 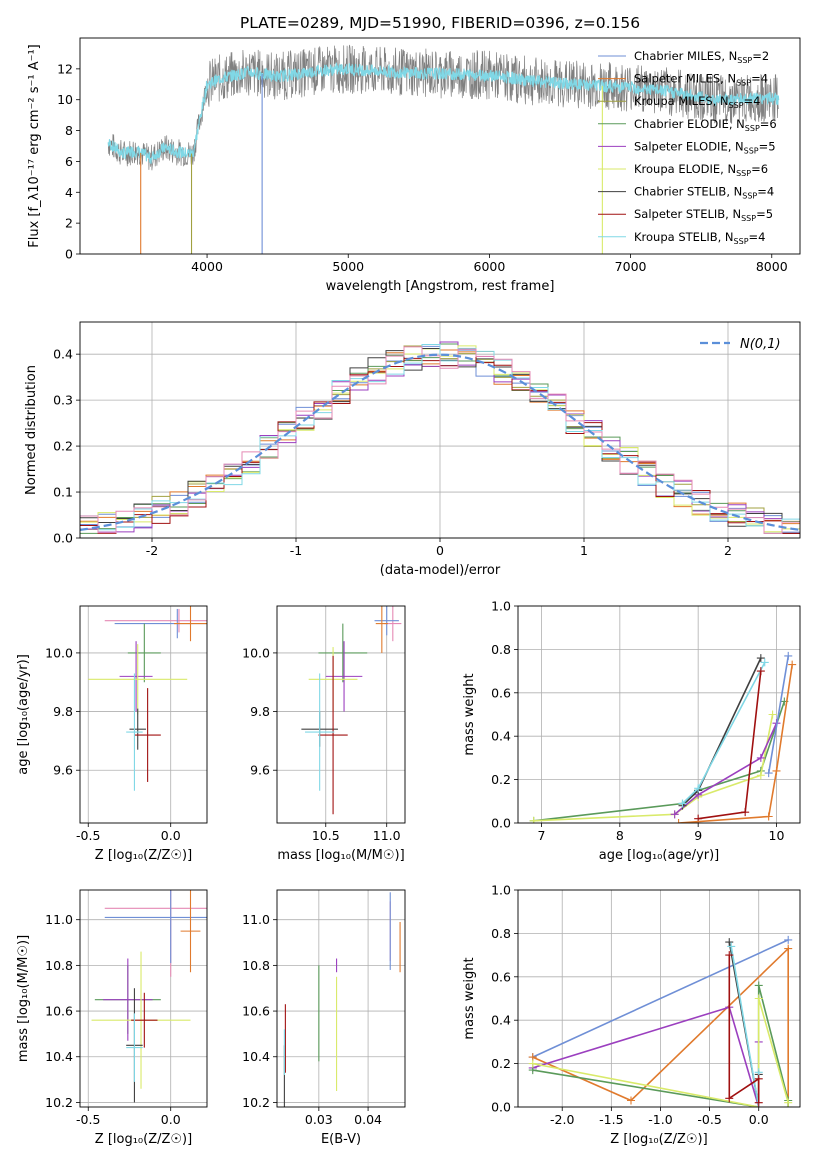 I want to click on errorbar-KroupaSTELIB, so click(x=134, y=1047).